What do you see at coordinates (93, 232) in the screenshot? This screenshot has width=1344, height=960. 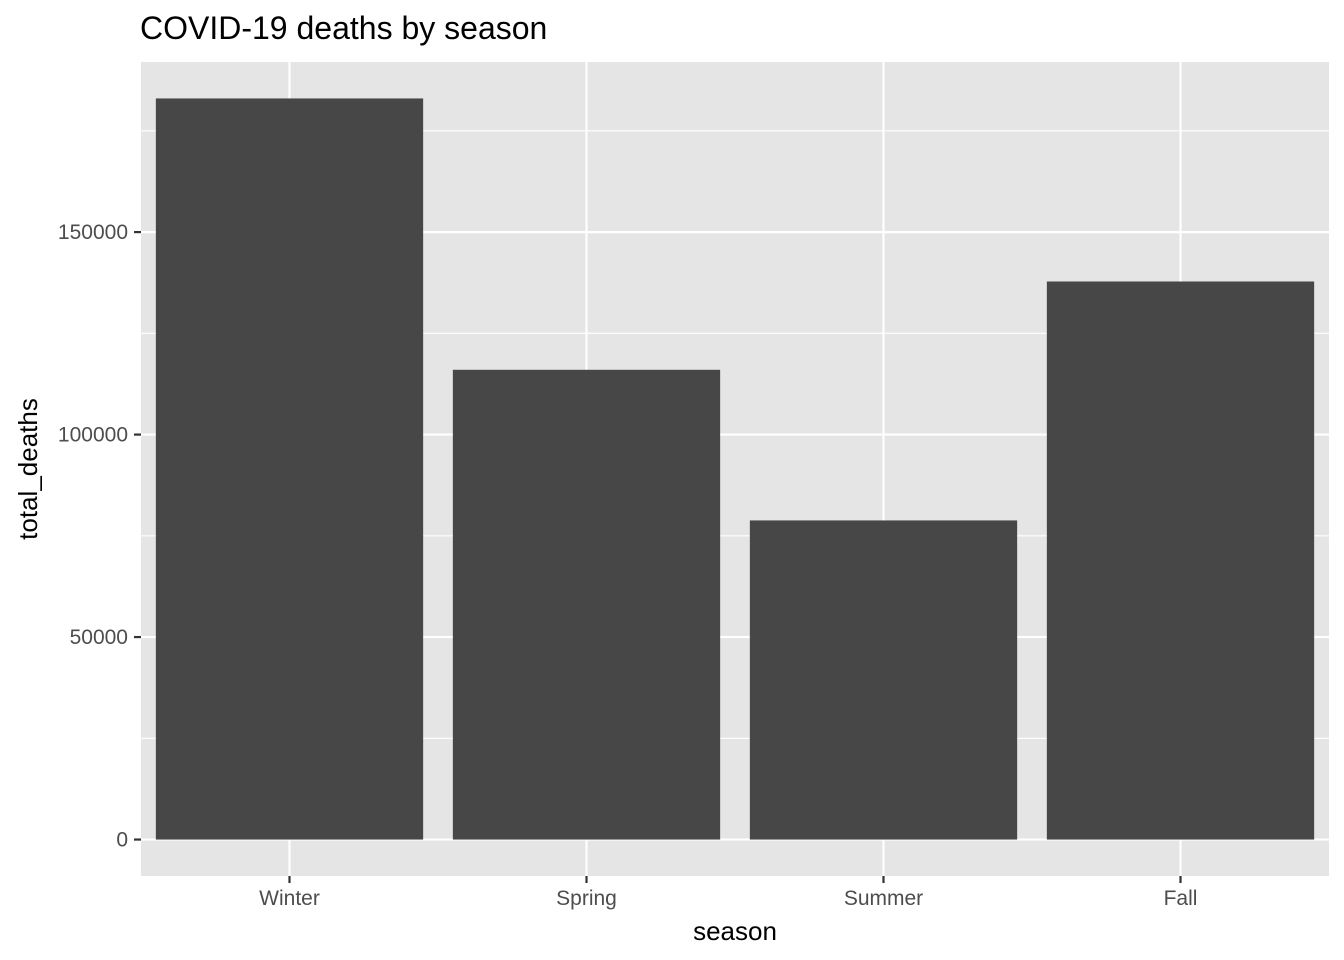 I see `y-tick-label: 150000` at bounding box center [93, 232].